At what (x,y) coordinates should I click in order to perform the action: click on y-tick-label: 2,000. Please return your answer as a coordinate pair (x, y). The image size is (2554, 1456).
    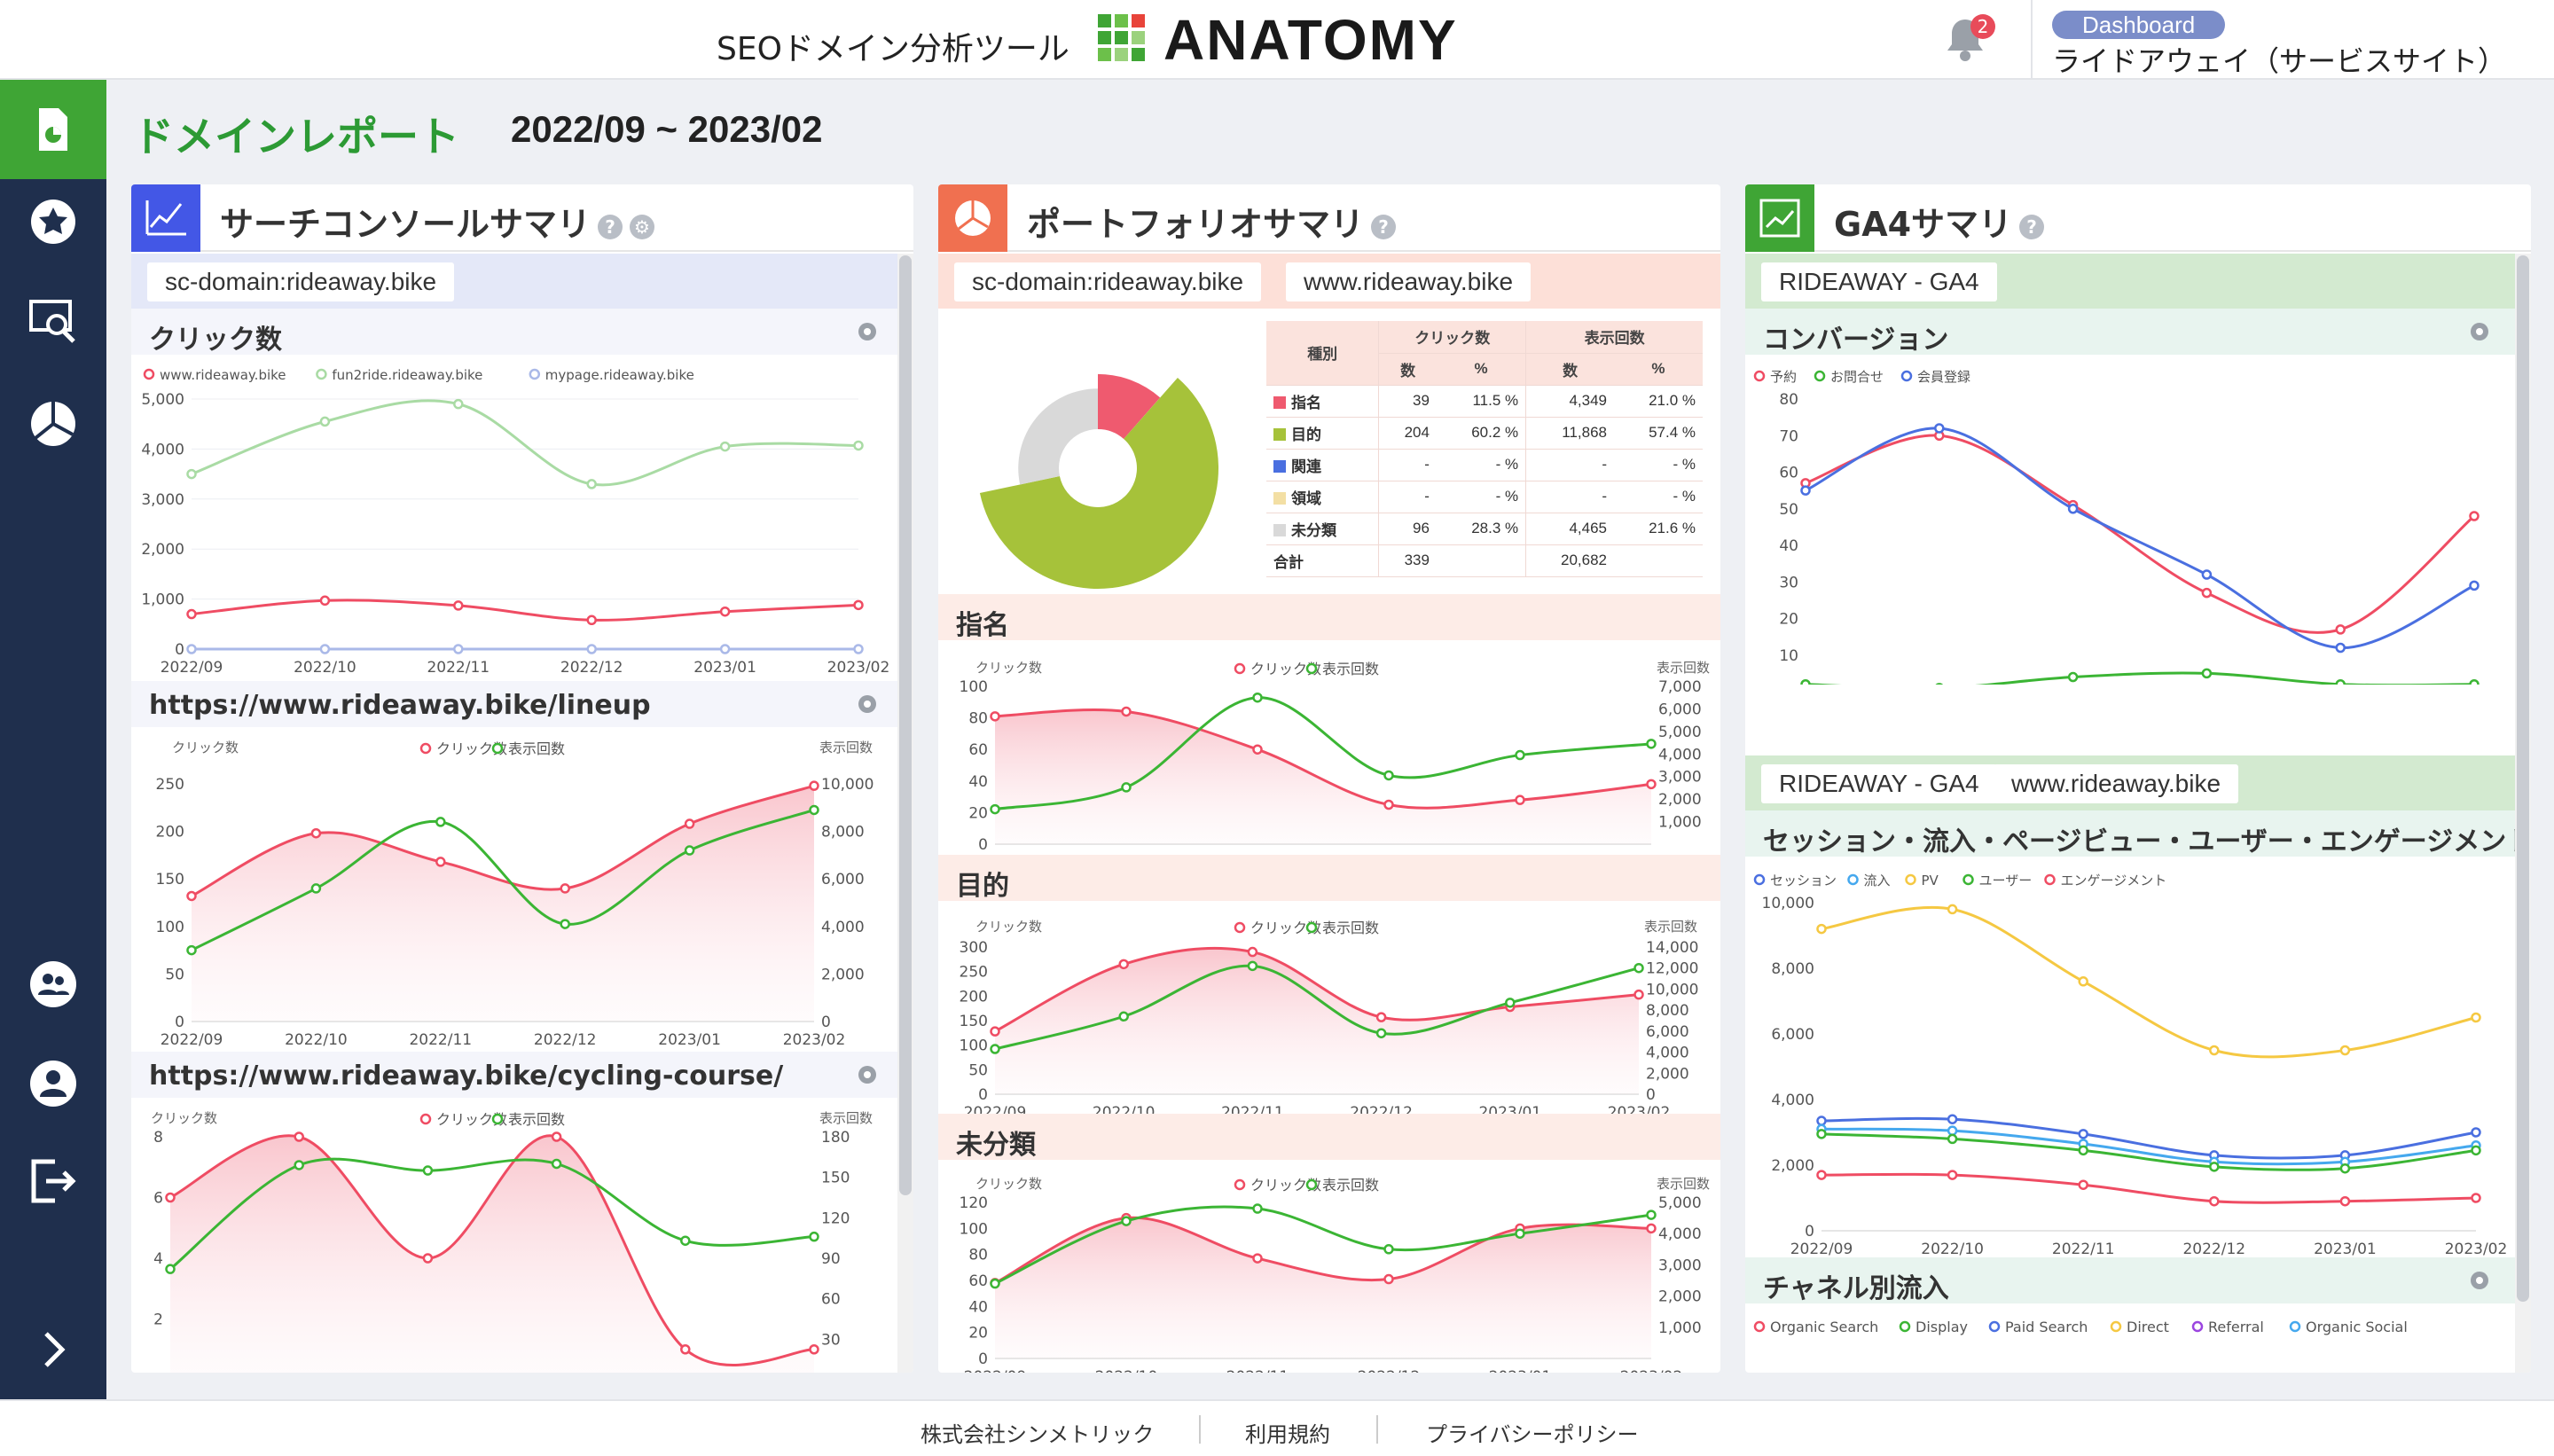
    Looking at the image, I should click on (1792, 1166).